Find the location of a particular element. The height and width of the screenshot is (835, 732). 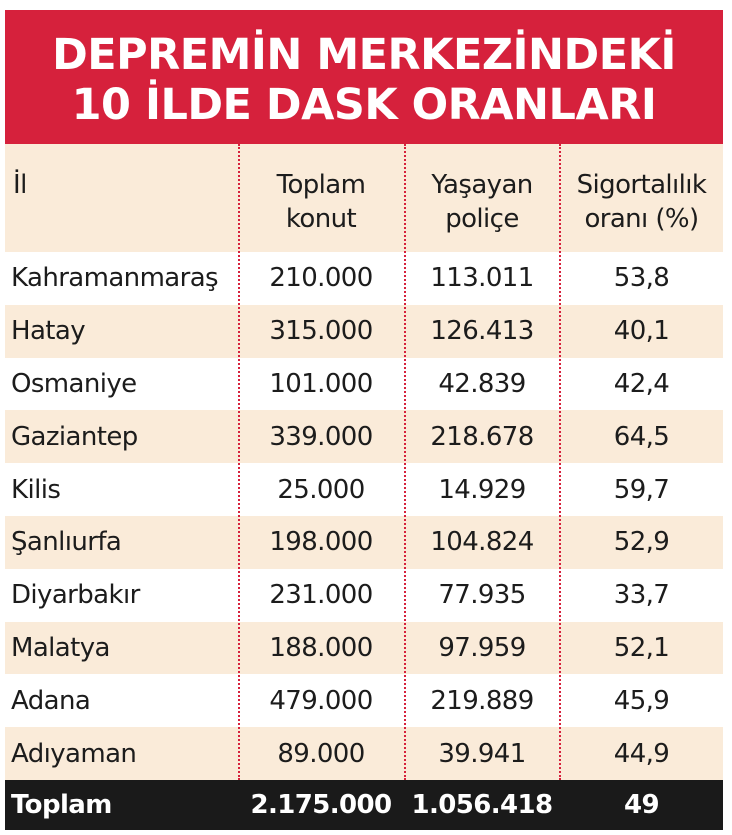

cell-il: Kilis is located at coordinates (36, 489).